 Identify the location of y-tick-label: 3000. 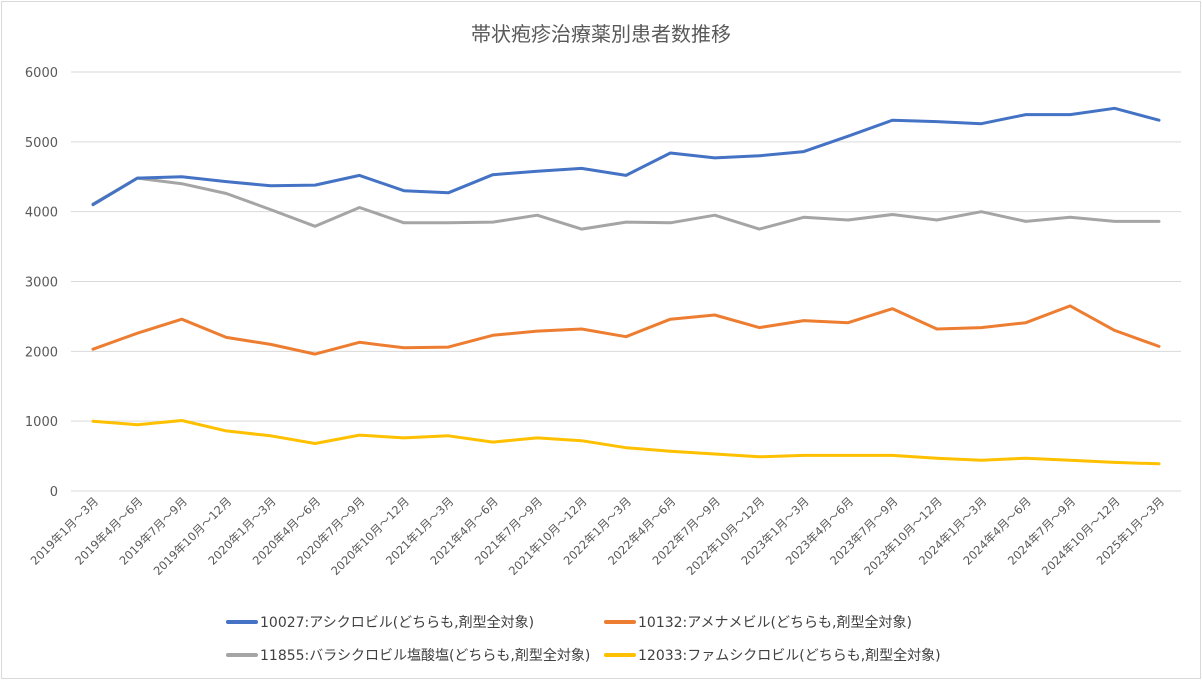
(41, 283).